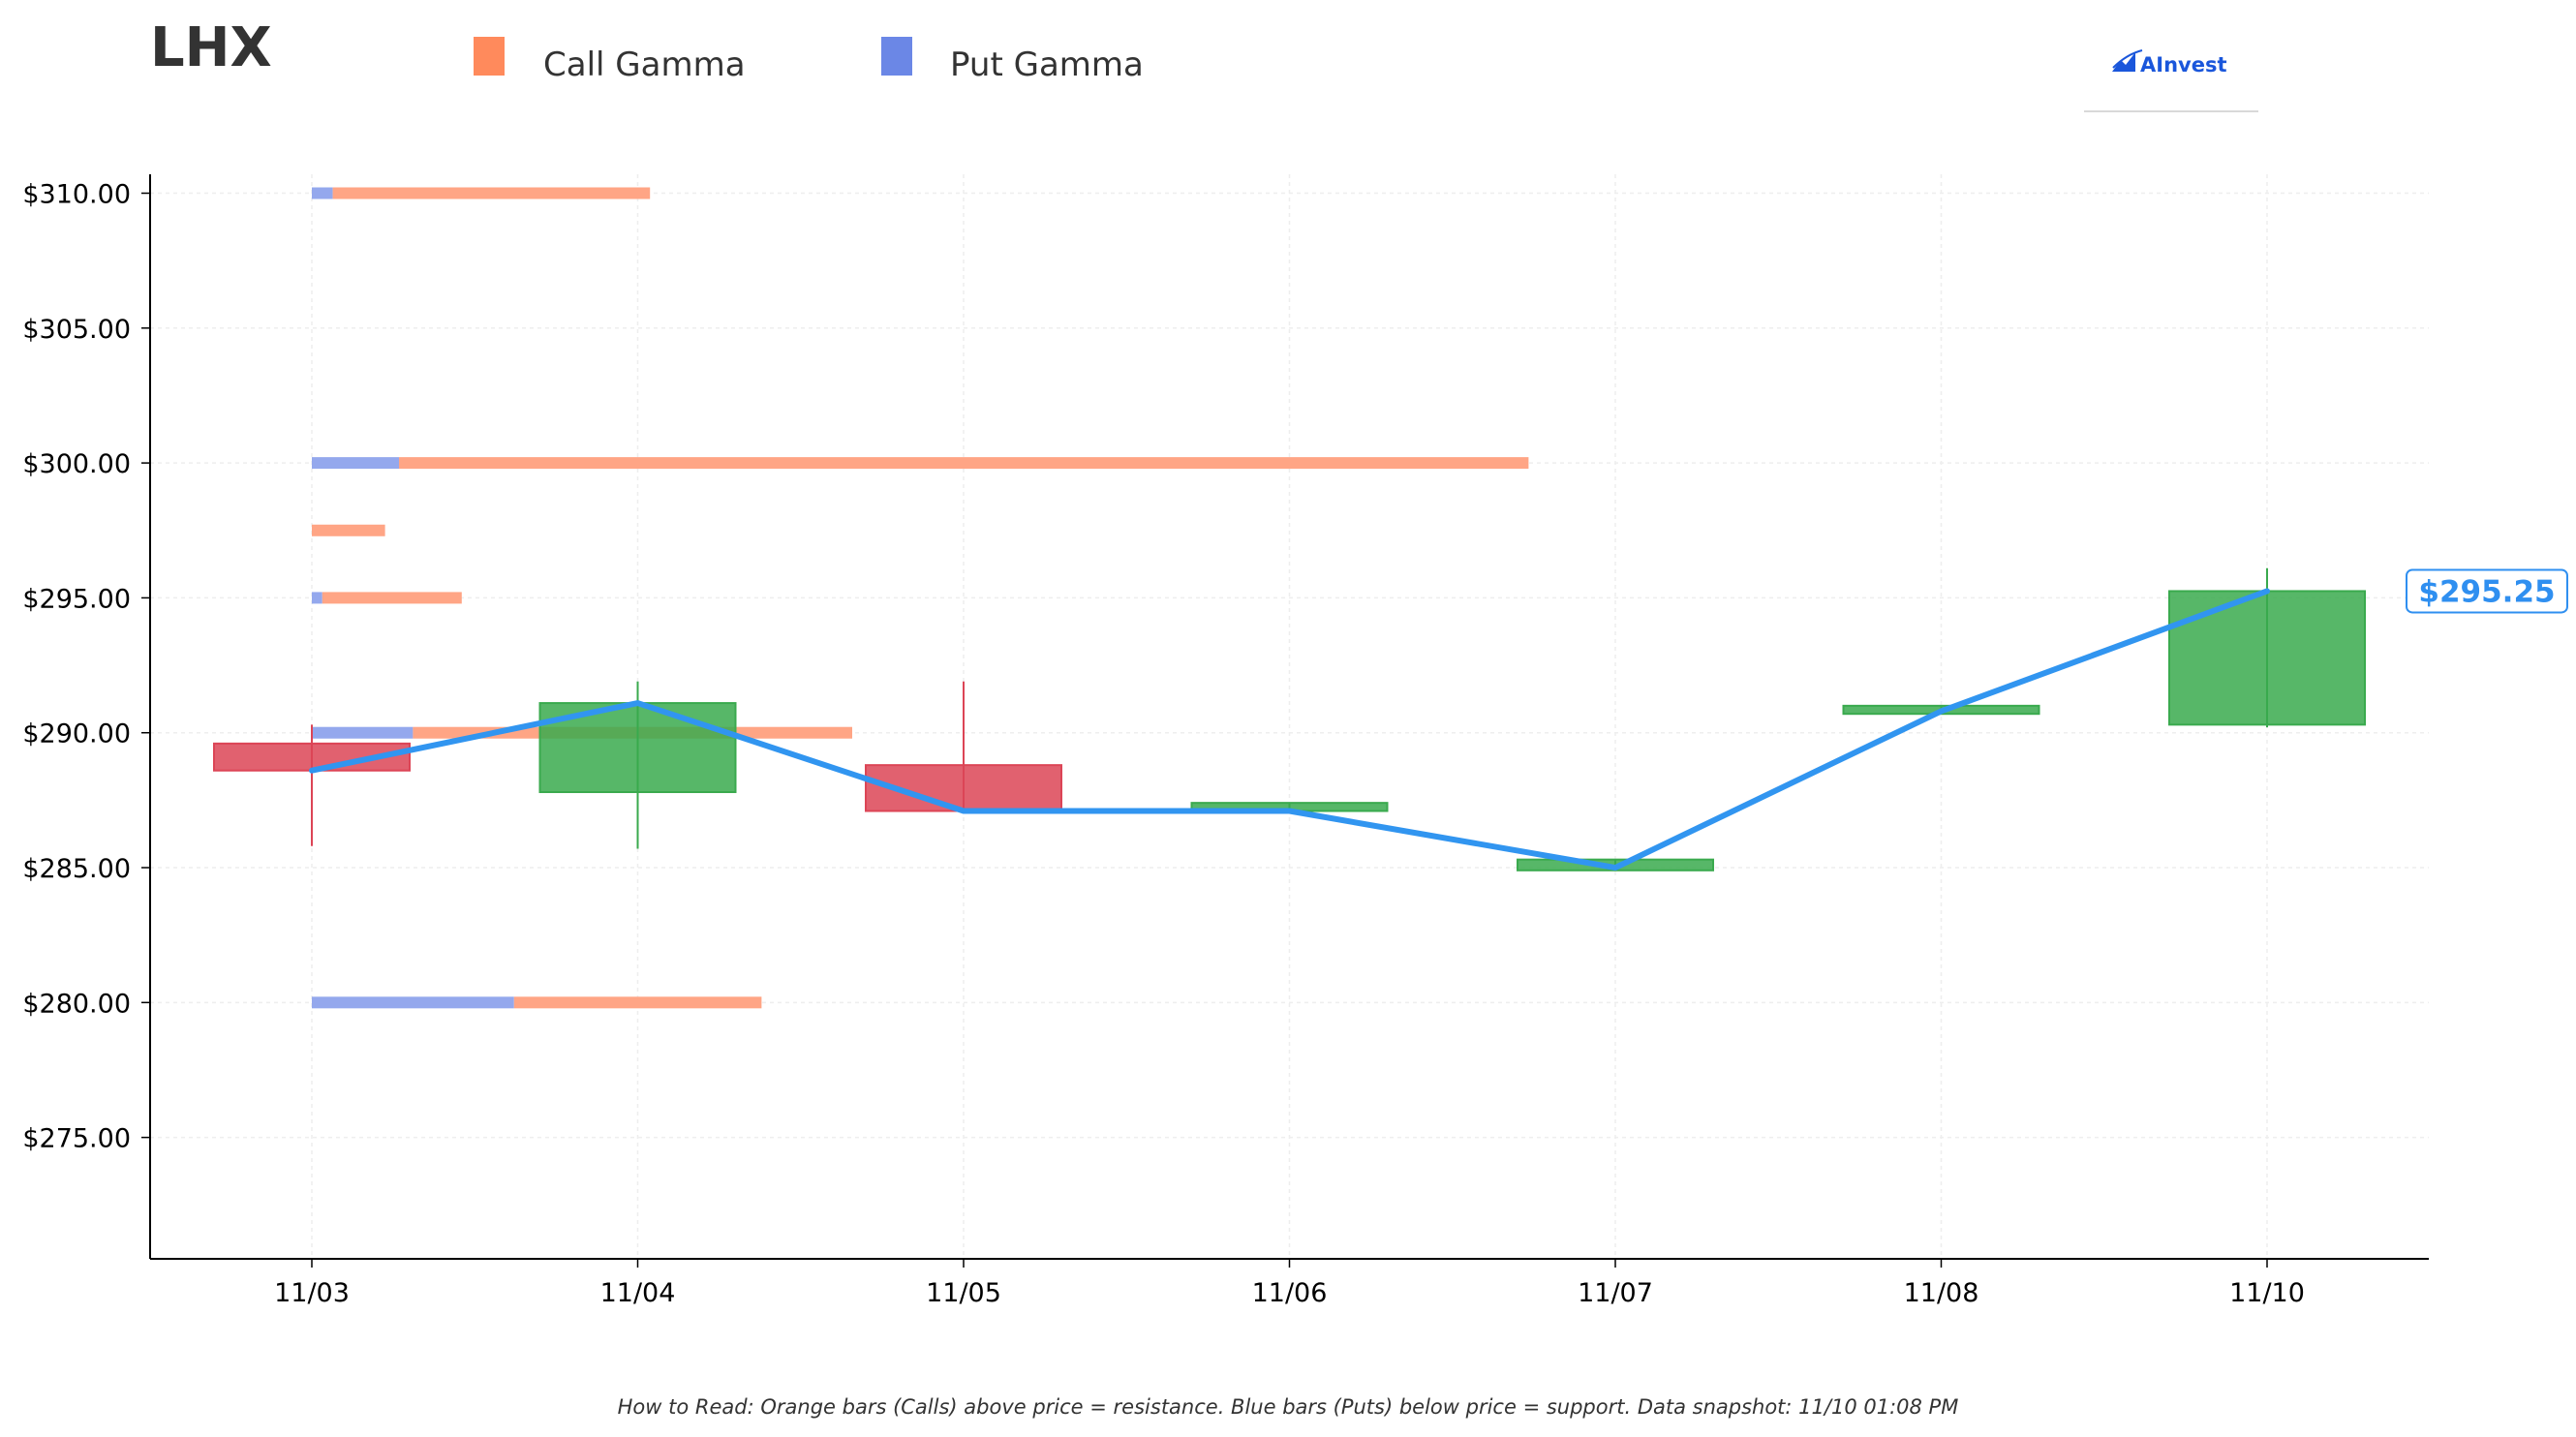  Describe the element at coordinates (76, 734) in the screenshot. I see `y-tick-label: $290.00` at that location.